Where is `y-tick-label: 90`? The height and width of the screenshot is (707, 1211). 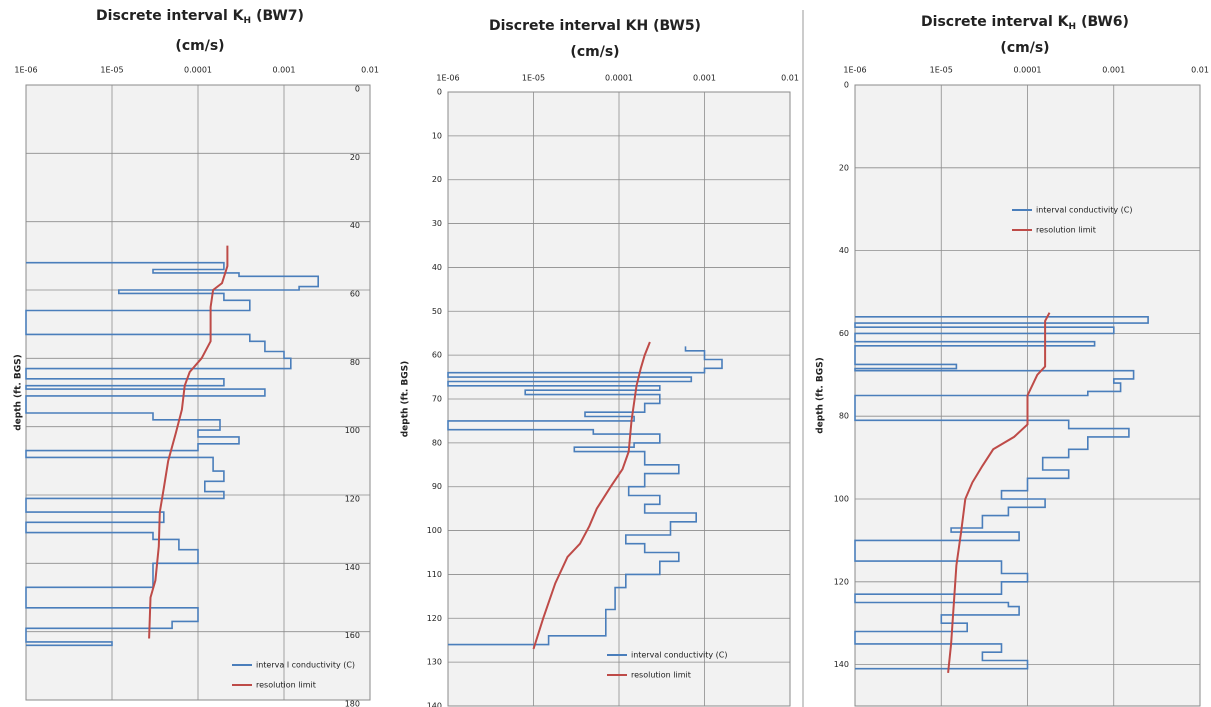 y-tick-label: 90 is located at coordinates (437, 486).